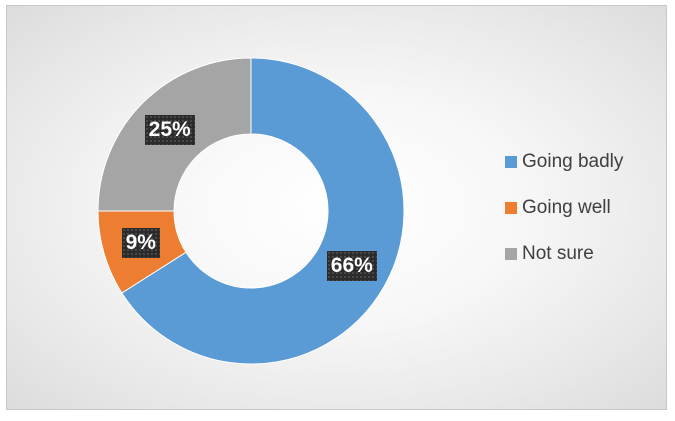  Describe the element at coordinates (351, 266) in the screenshot. I see `data-label-going-badly: 66%` at that location.